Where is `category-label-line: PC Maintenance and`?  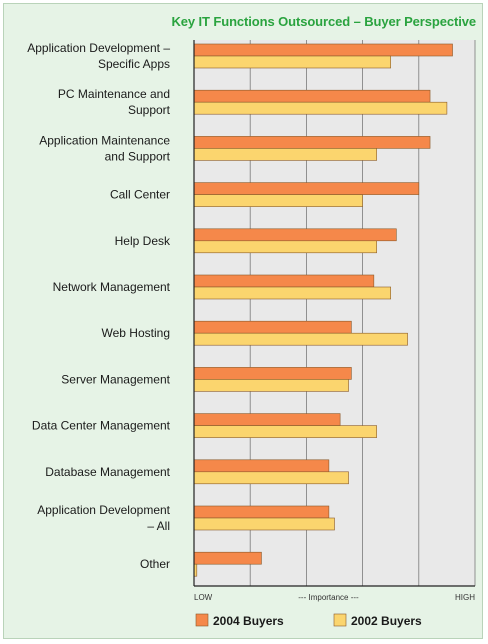
category-label-line: PC Maintenance and is located at coordinates (114, 94).